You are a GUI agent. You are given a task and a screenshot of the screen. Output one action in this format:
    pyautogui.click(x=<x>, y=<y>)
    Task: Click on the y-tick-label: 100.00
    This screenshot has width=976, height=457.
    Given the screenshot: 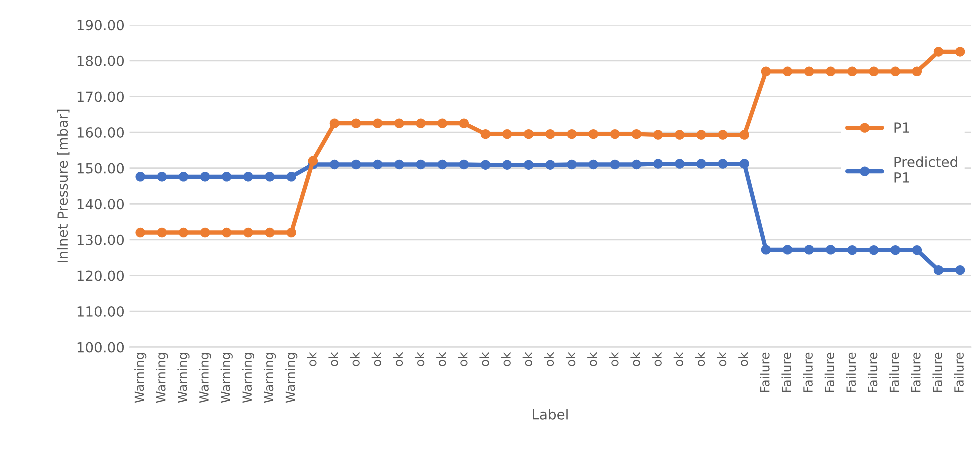 What is the action you would take?
    pyautogui.click(x=101, y=347)
    